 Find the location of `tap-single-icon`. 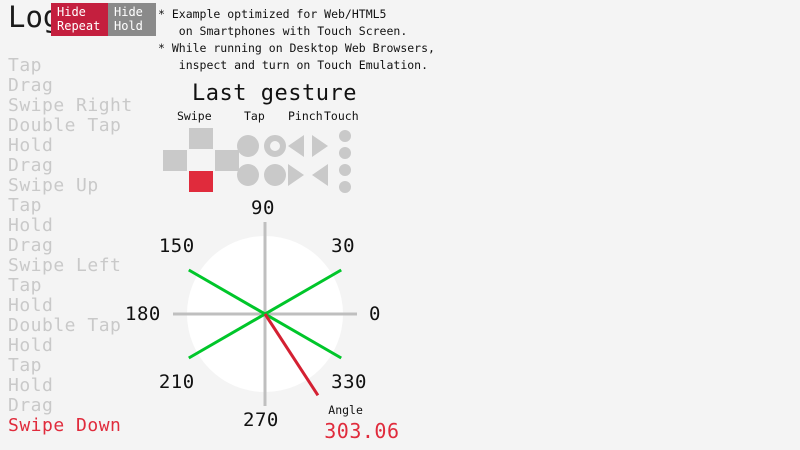

tap-single-icon is located at coordinates (248, 146).